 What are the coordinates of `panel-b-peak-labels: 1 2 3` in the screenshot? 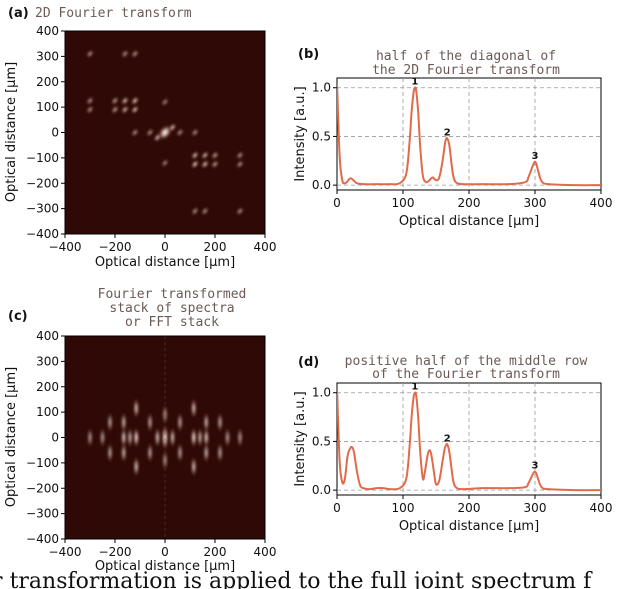 It's located at (474, 119).